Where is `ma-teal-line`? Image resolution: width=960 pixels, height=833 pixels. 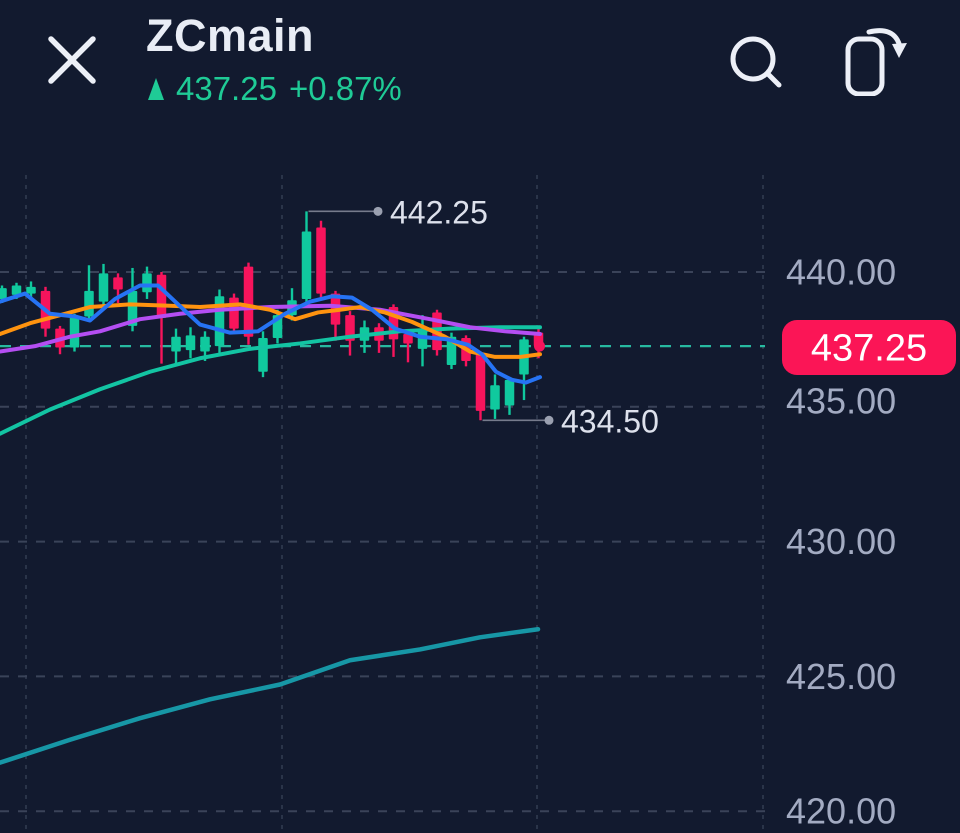 ma-teal-line is located at coordinates (271, 380).